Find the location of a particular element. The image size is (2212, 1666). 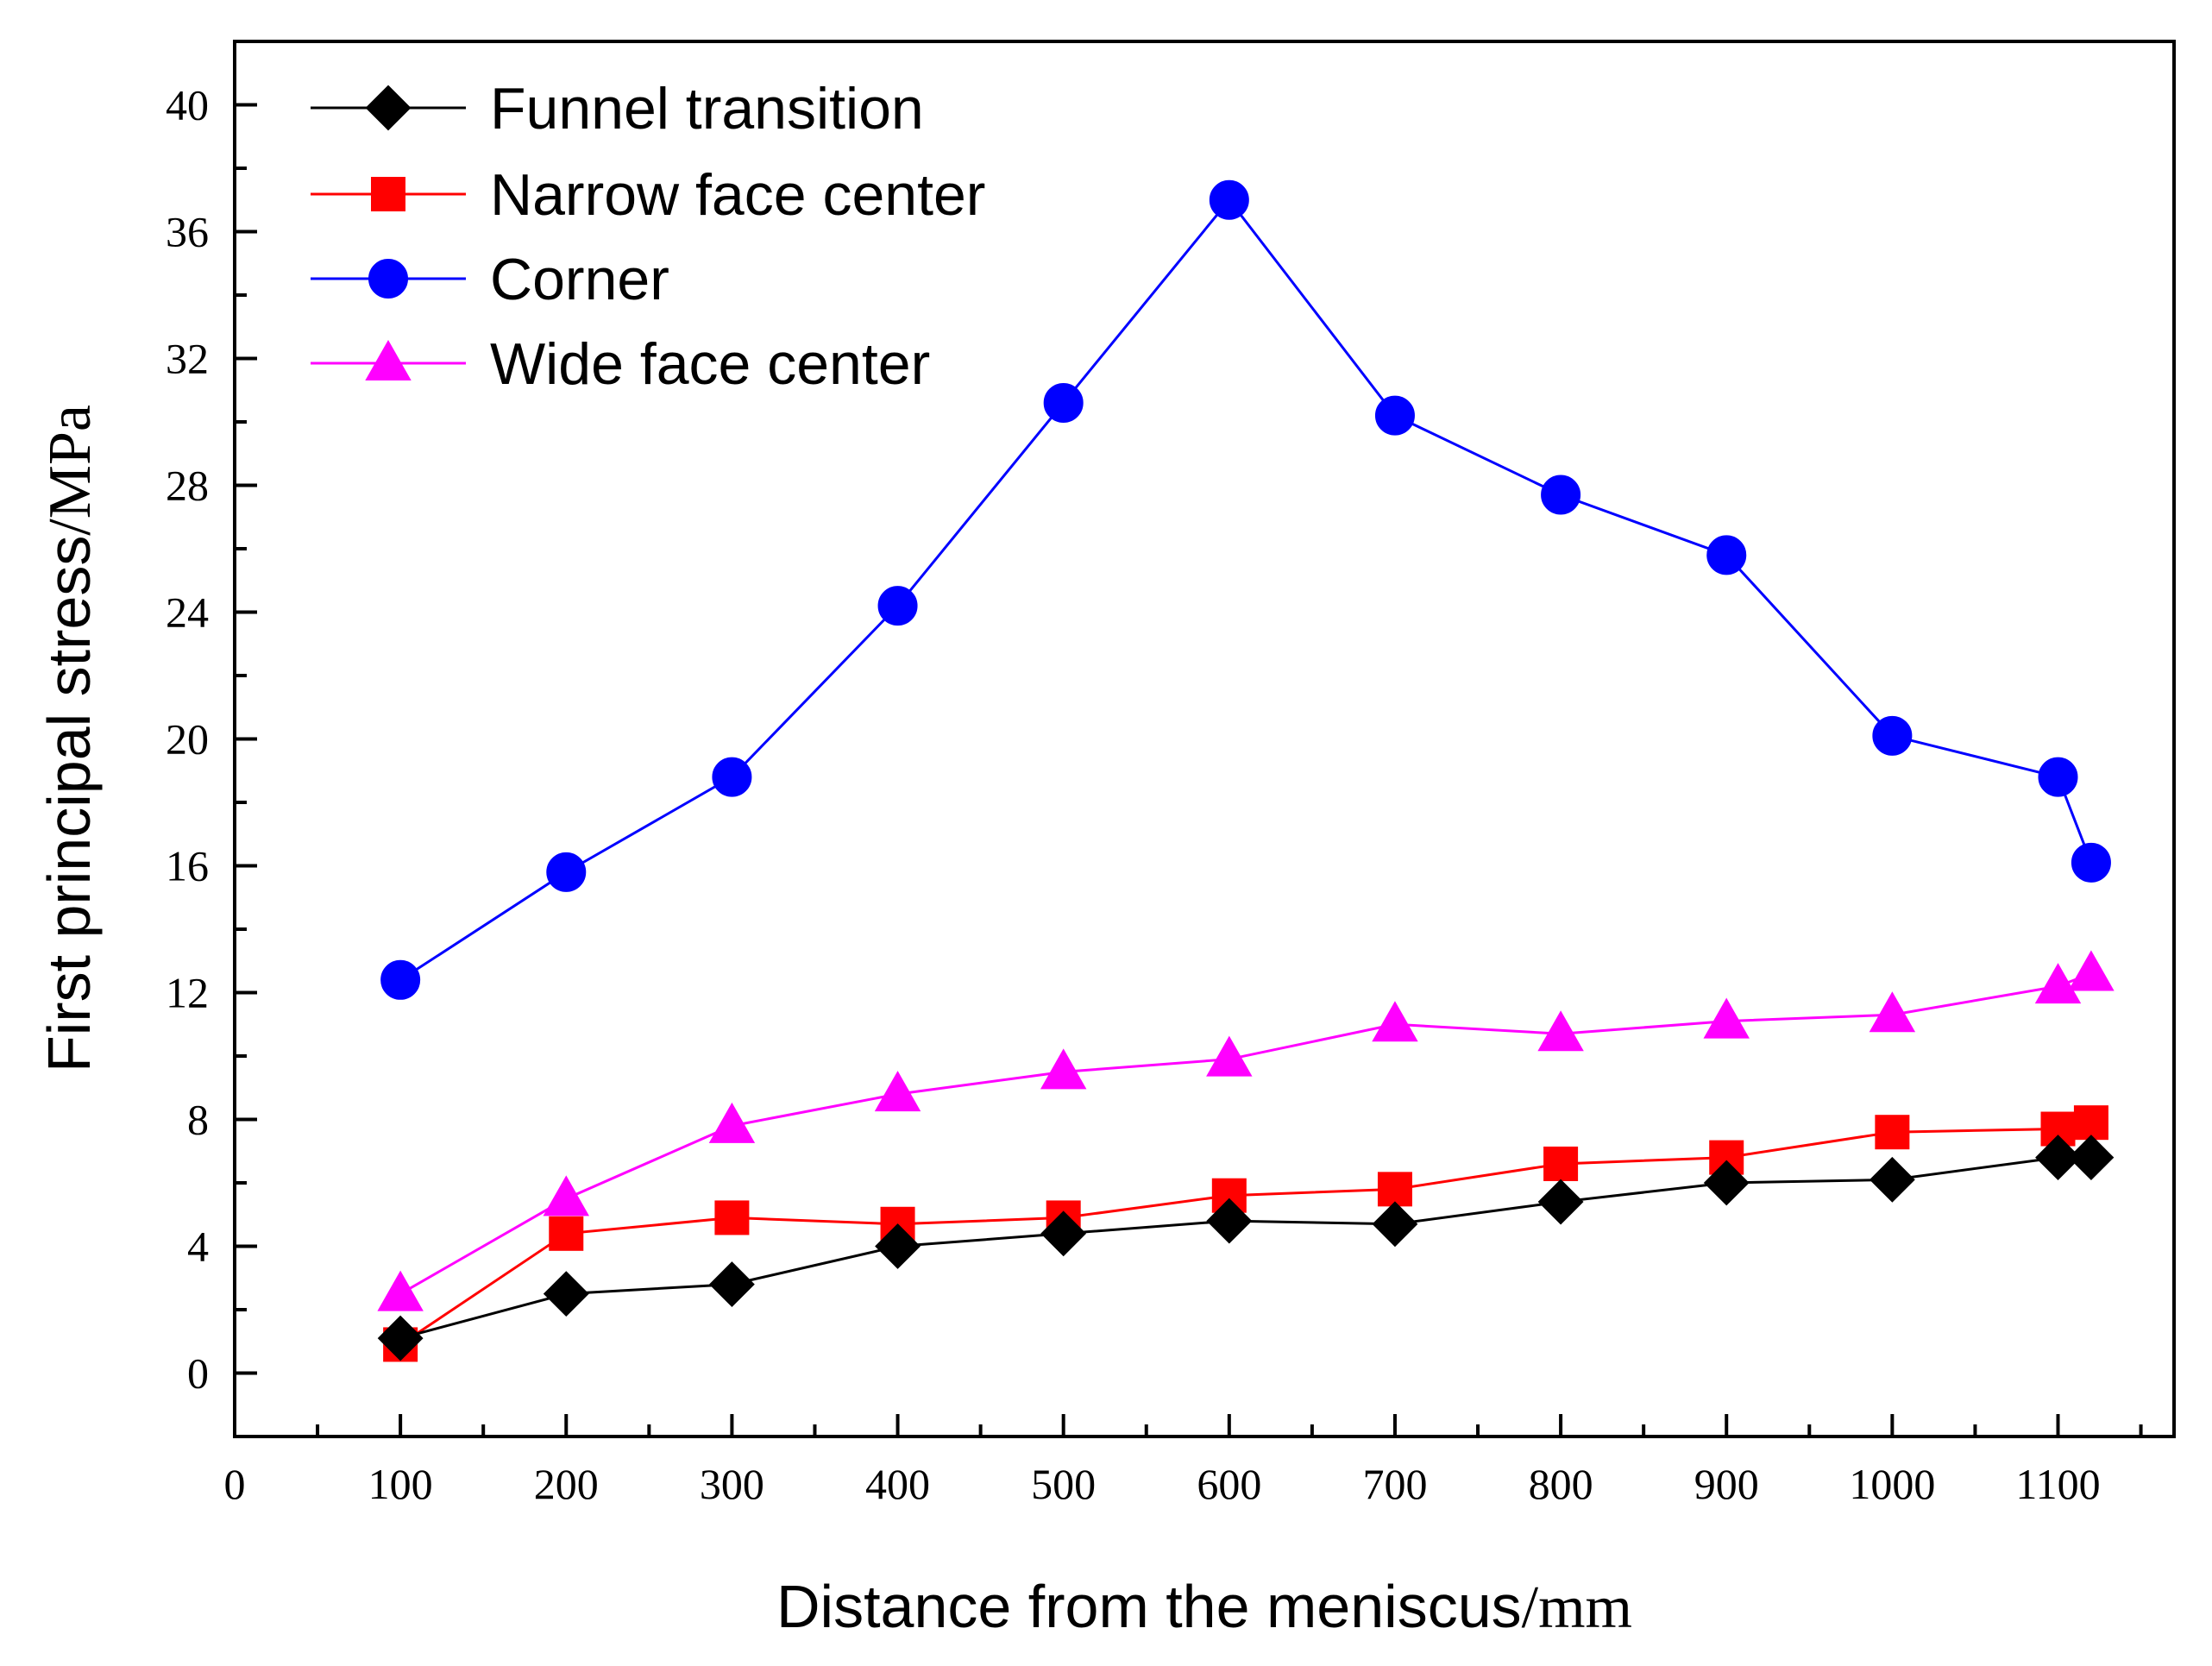

legend-marker-triangle is located at coordinates (389, 359).